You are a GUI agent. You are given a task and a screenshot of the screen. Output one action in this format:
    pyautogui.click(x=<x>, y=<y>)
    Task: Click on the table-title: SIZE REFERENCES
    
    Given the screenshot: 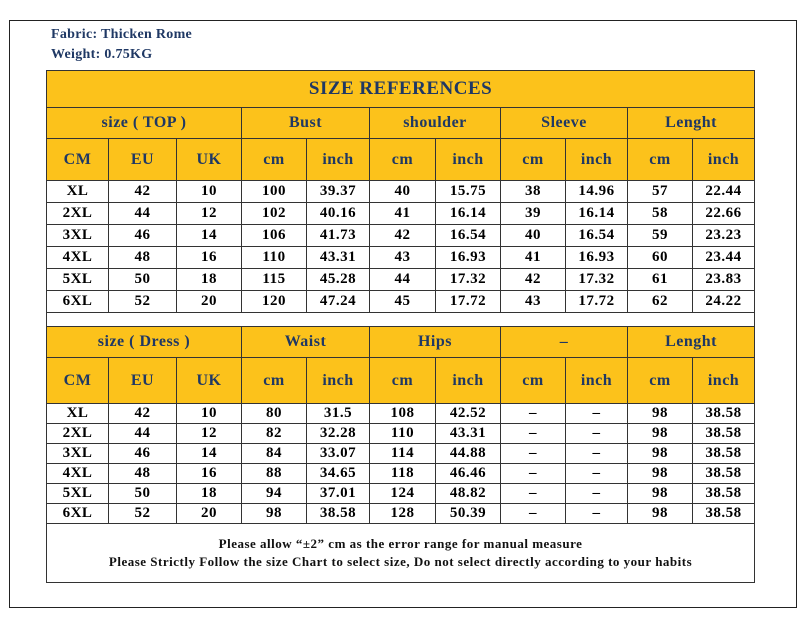 What is the action you would take?
    pyautogui.click(x=400, y=89)
    